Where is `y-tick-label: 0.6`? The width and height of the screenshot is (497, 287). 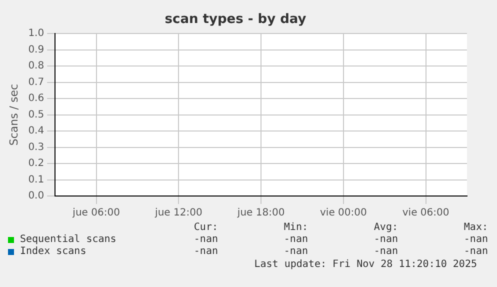 y-tick-label: 0.6 is located at coordinates (36, 98).